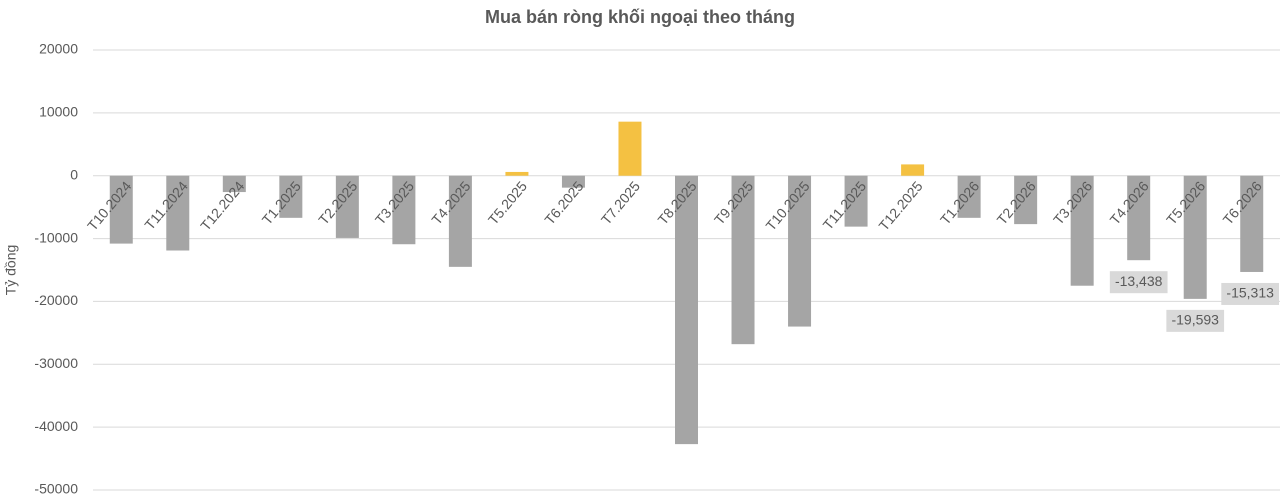 The width and height of the screenshot is (1280, 500). I want to click on data-label-text: -15,313, so click(1250, 293).